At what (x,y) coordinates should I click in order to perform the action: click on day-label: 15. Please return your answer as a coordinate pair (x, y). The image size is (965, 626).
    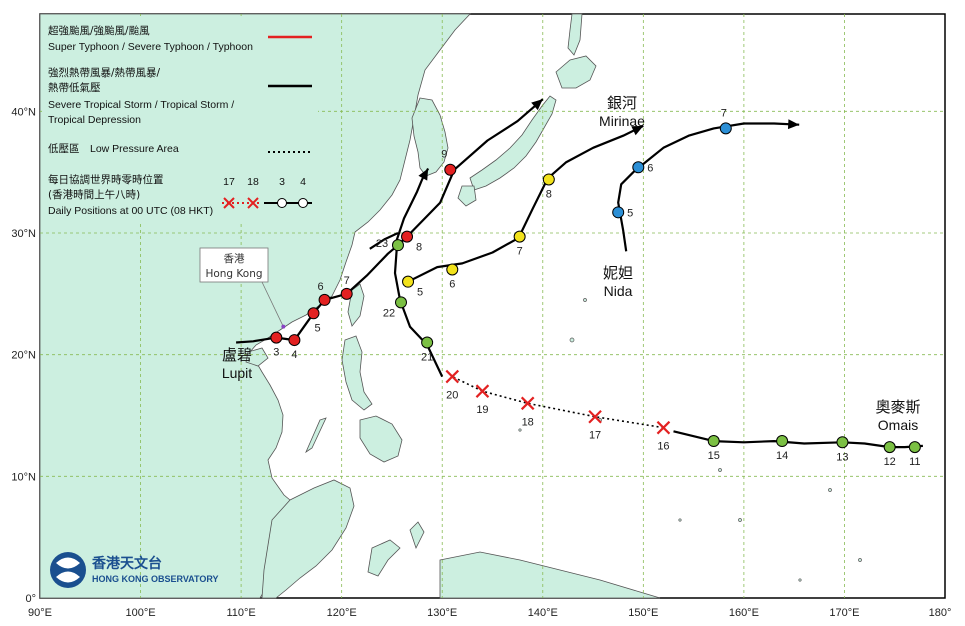
    Looking at the image, I should click on (714, 456).